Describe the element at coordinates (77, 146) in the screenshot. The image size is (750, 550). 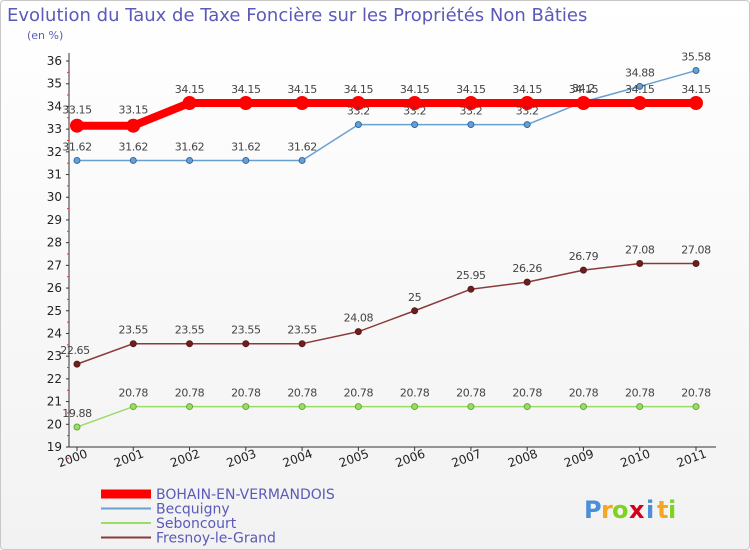
I see `data-label: 31.62` at that location.